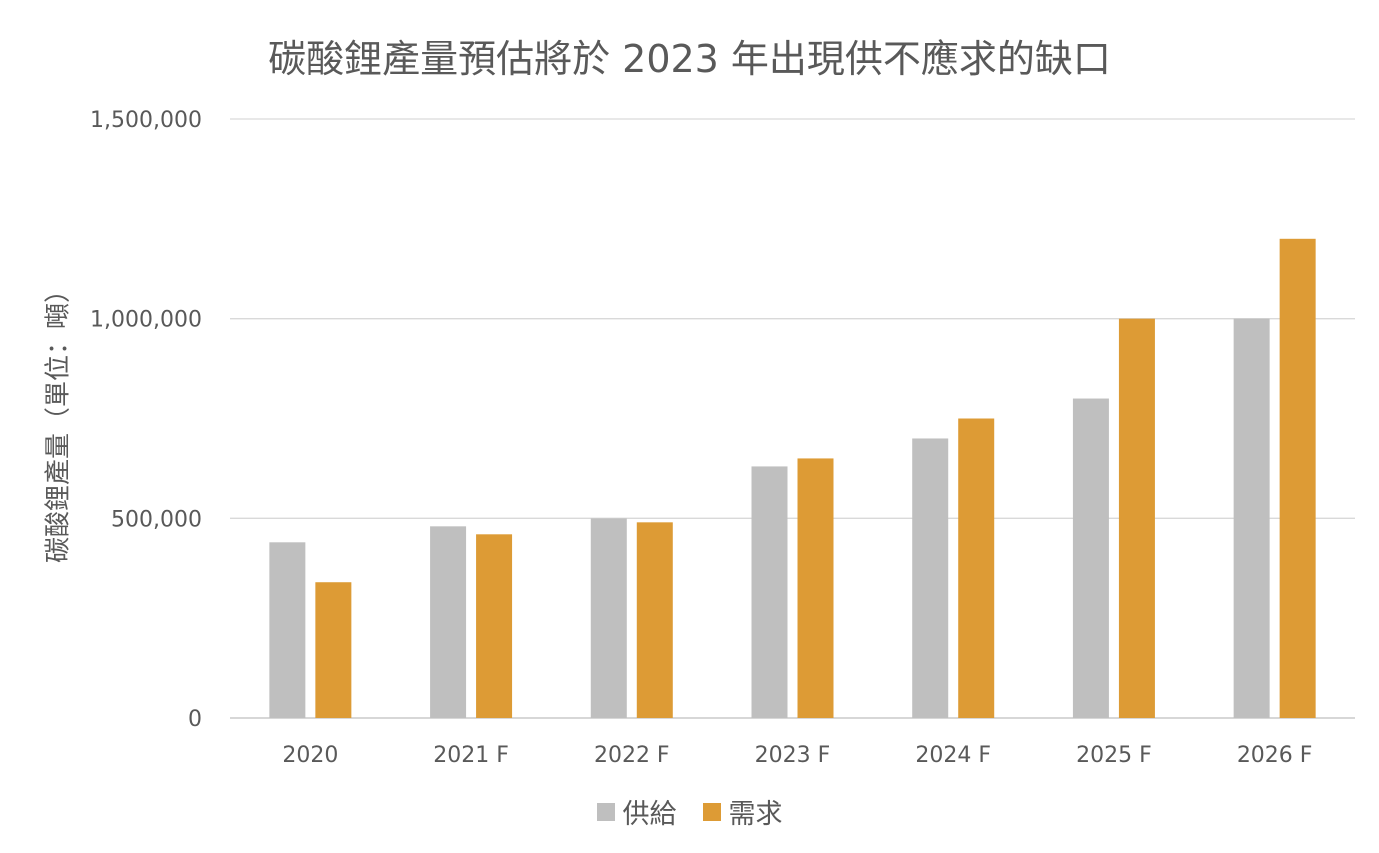 This screenshot has height=853, width=1379. I want to click on legend-label-supply: 供給, so click(649, 814).